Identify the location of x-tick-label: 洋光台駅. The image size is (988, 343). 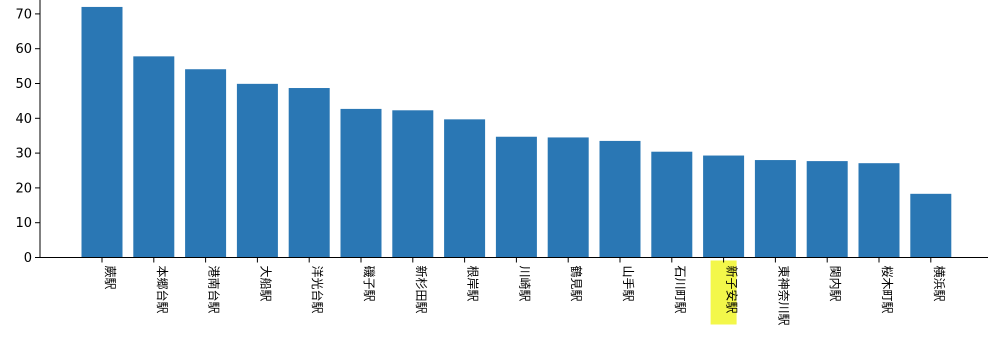
(317, 290).